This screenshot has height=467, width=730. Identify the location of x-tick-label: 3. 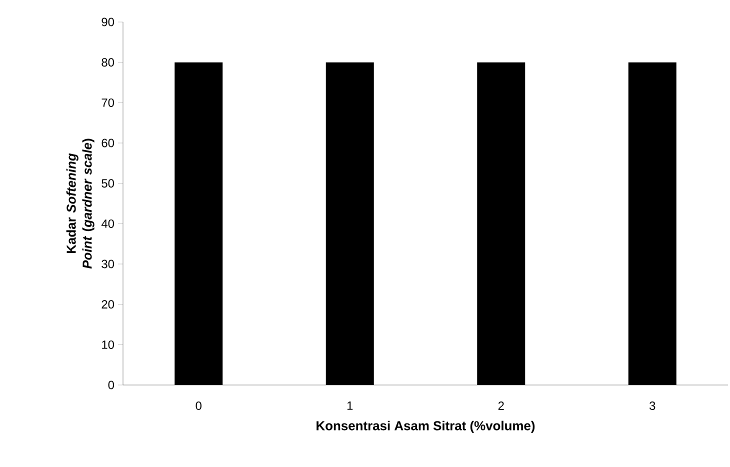
(653, 406).